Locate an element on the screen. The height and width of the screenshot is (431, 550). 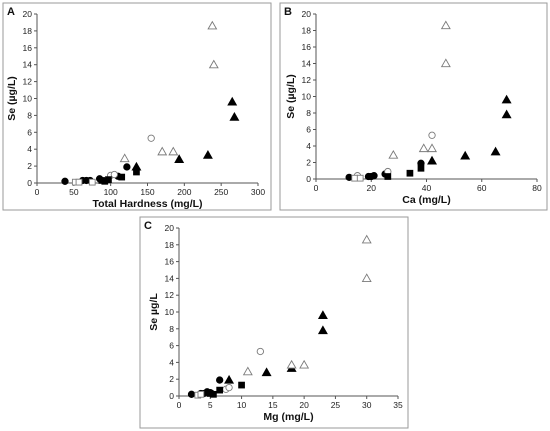
x-tick-label: 200 is located at coordinates (184, 192).